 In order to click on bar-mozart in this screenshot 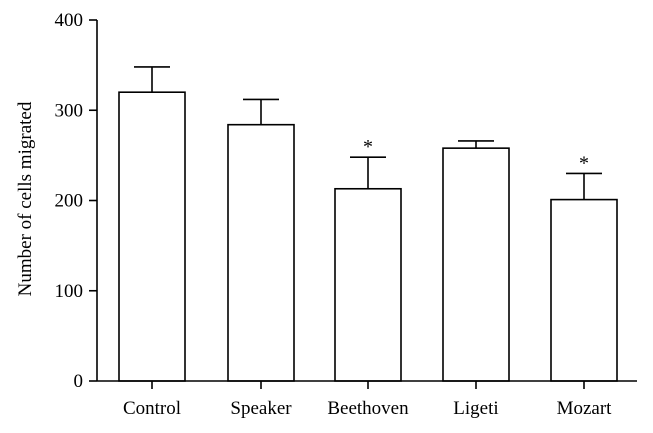, I will do `click(584, 290)`.